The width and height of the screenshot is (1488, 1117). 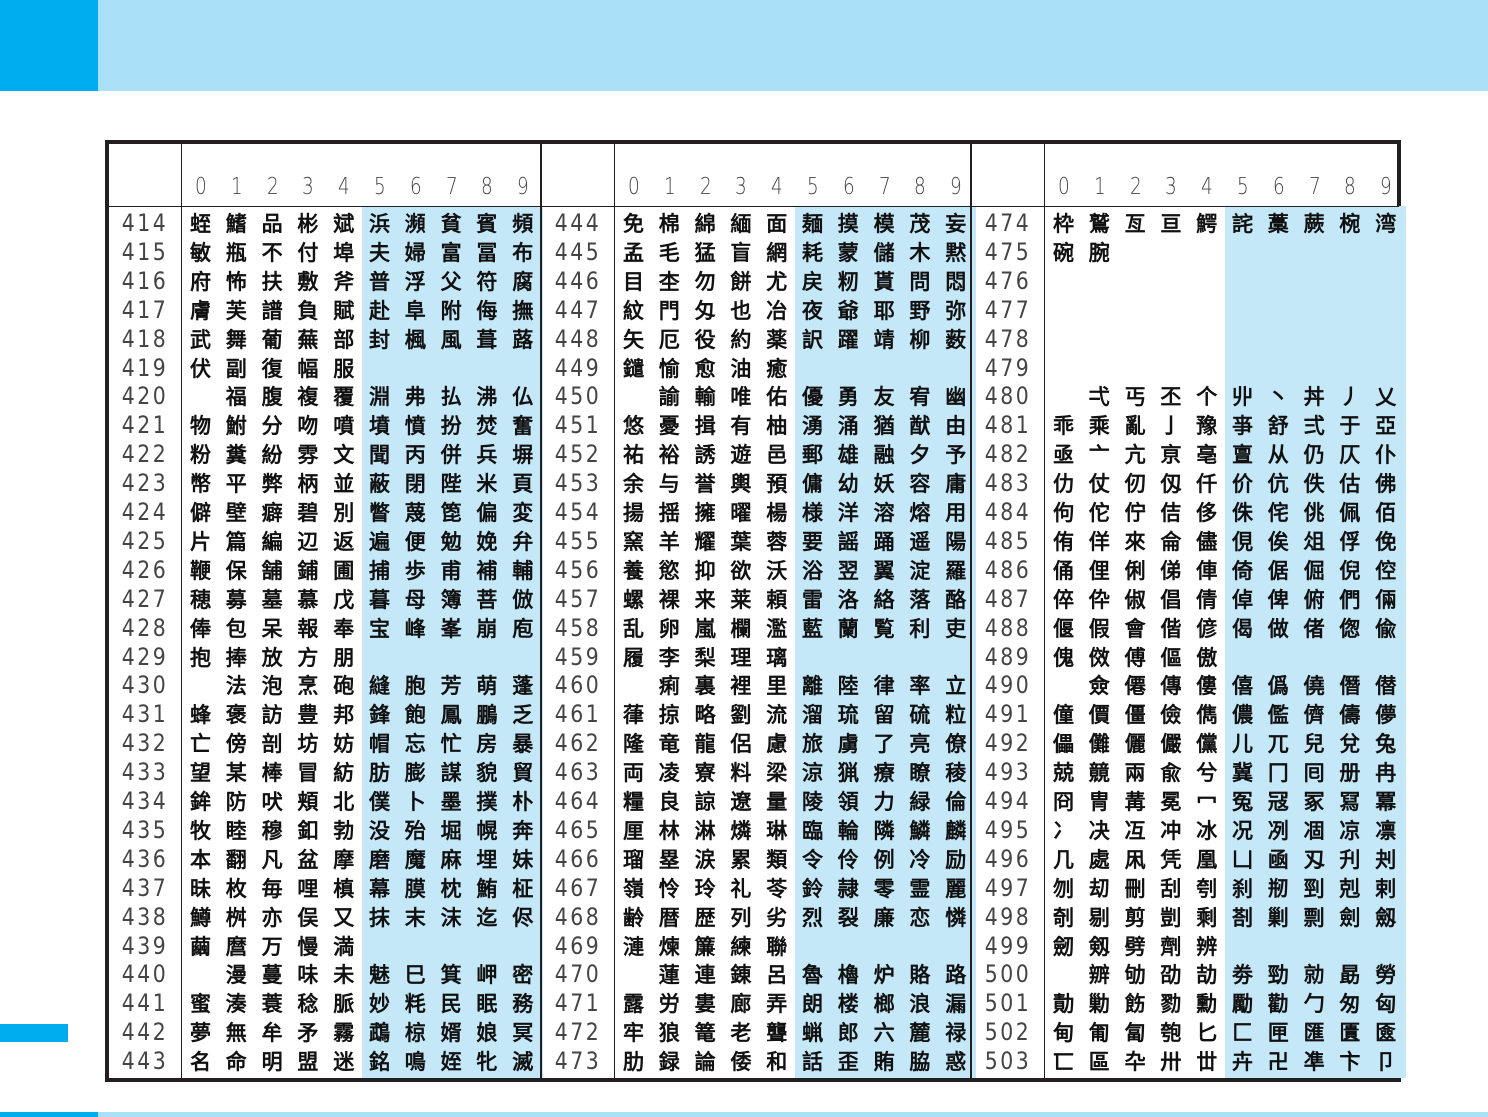 What do you see at coordinates (1008, 945) in the screenshot?
I see `row-code: 499` at bounding box center [1008, 945].